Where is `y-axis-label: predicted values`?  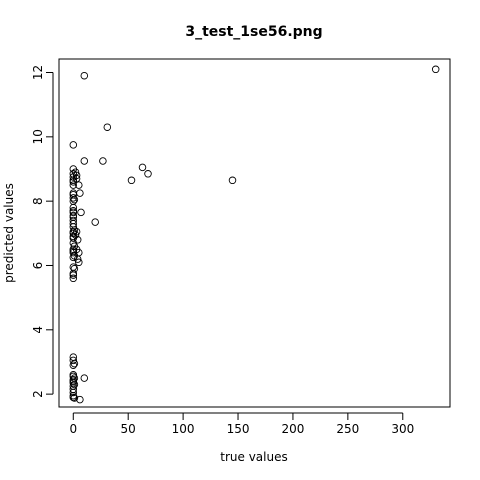 y-axis-label: predicted values is located at coordinates (9, 233).